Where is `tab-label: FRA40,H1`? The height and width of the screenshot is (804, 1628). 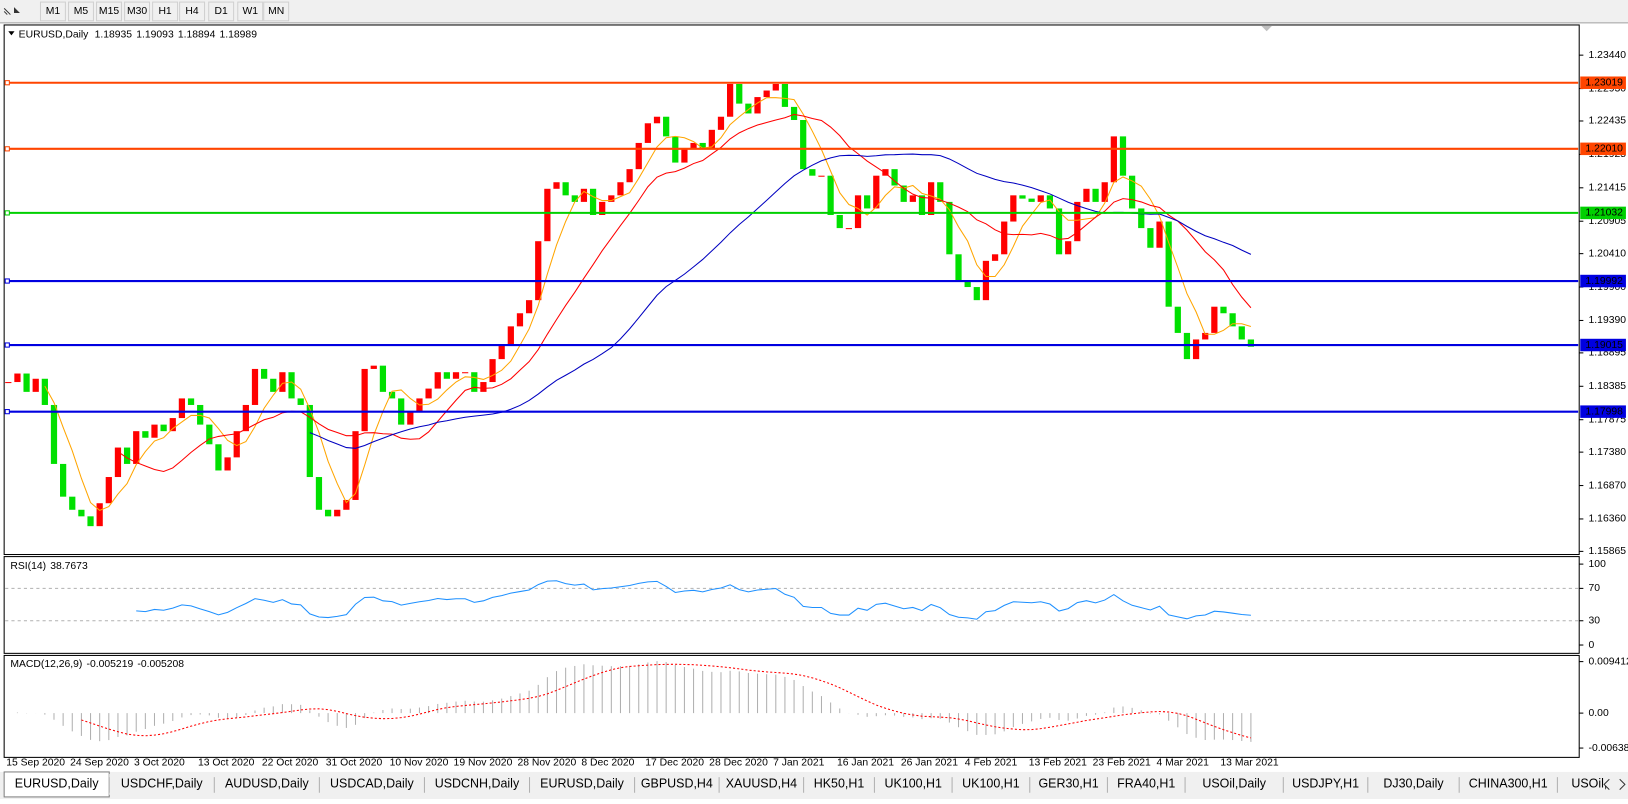
tab-label: FRA40,H1 is located at coordinates (1146, 784).